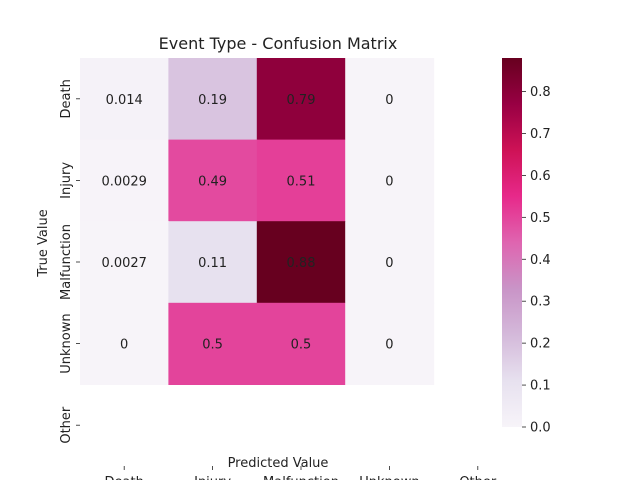 This screenshot has height=480, width=640. I want to click on colorbar-tick-label: 0.3, so click(540, 302).